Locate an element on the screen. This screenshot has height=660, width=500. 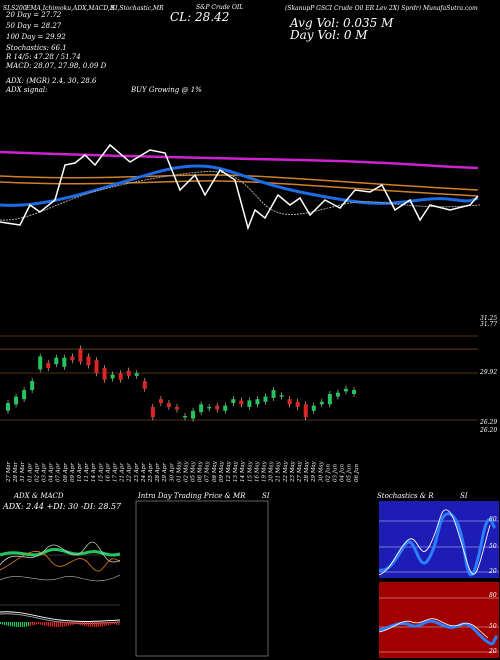
ema50-label: 50 Day = 28.27 is located at coordinates (34, 26).